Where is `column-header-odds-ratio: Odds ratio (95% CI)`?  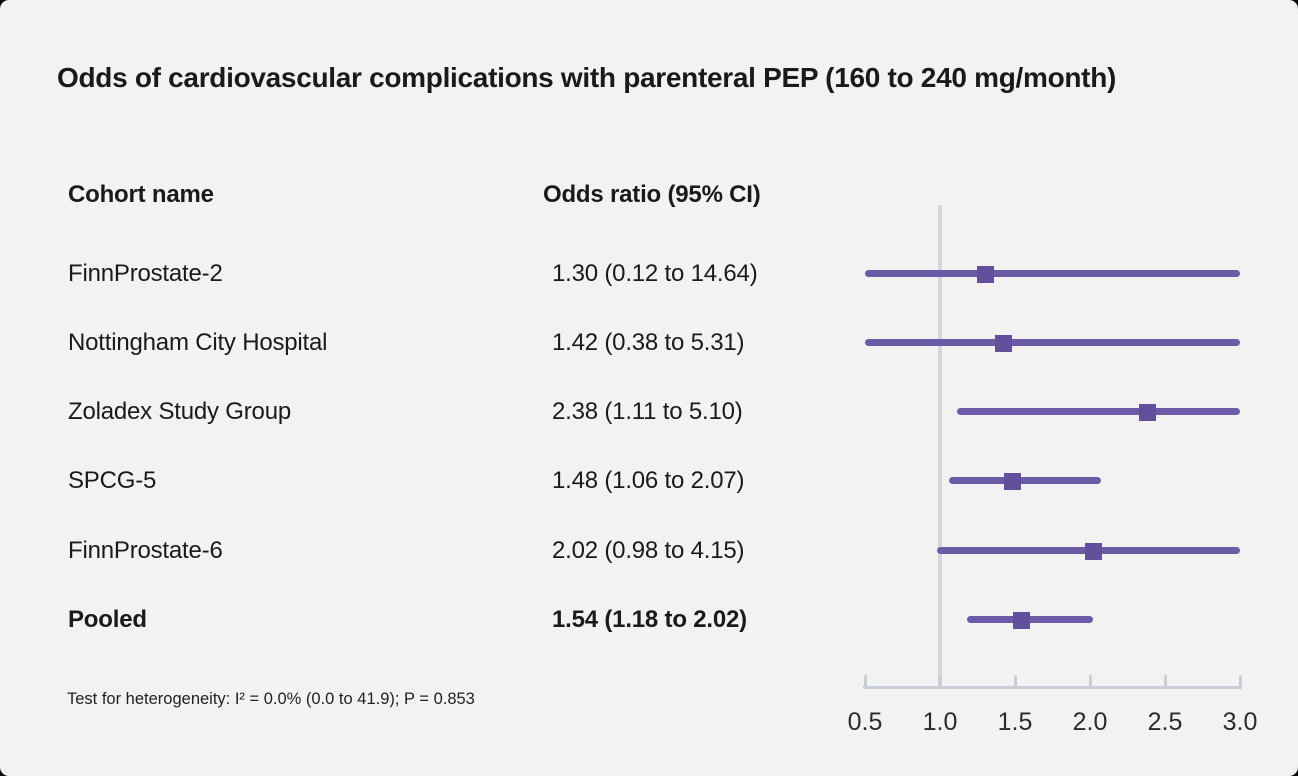
column-header-odds-ratio: Odds ratio (95% CI) is located at coordinates (652, 194).